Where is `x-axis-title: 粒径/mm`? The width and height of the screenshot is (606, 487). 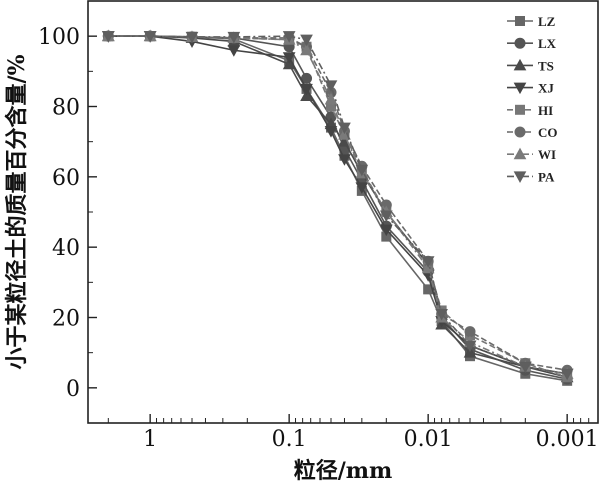
x-axis-title: 粒径/mm is located at coordinates (343, 471).